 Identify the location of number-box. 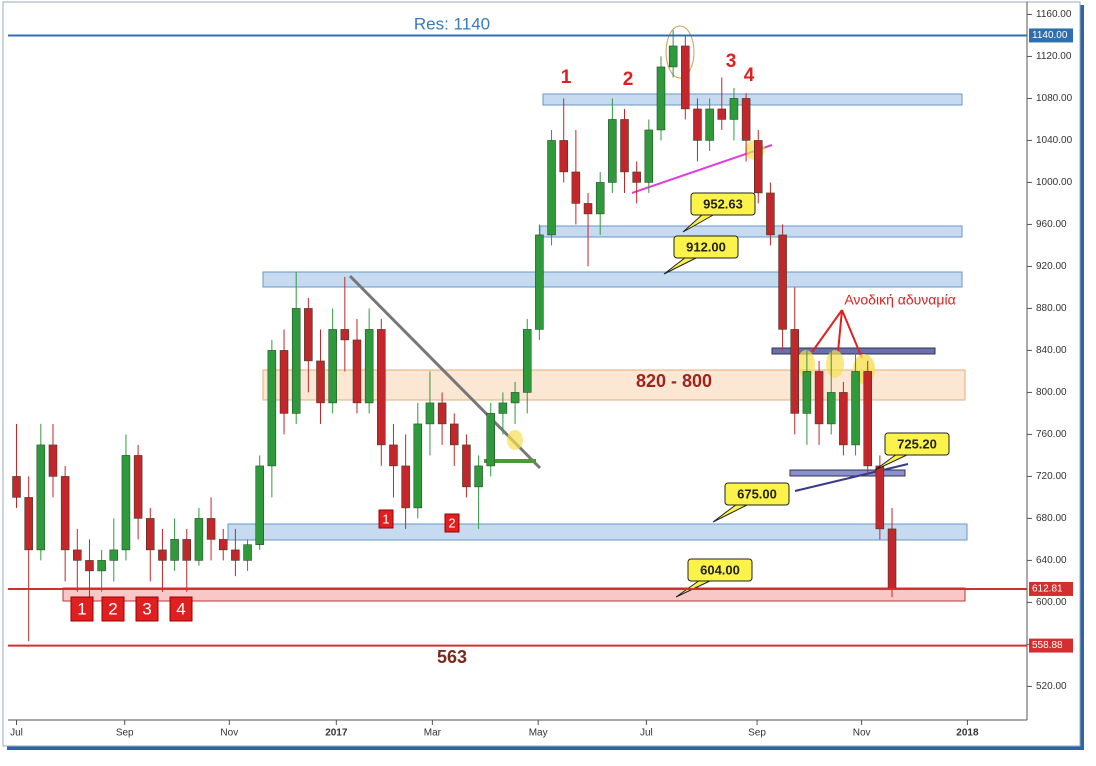
(386, 519).